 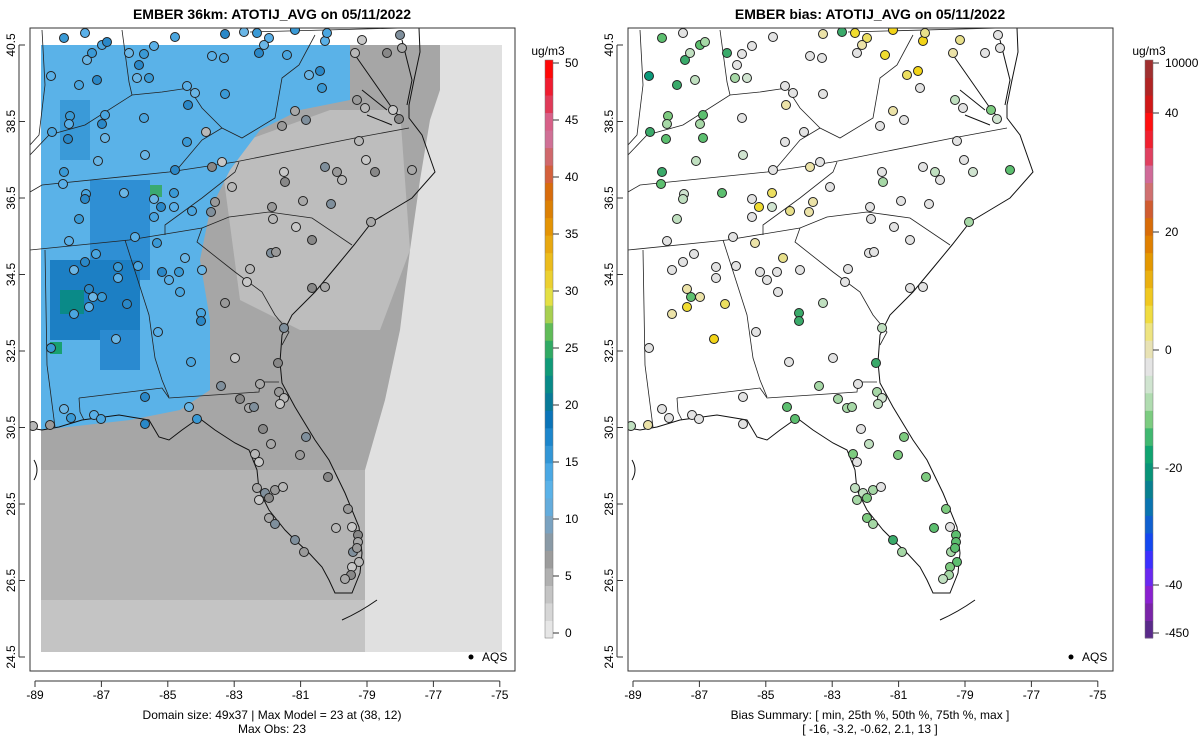 What do you see at coordinates (572, 120) in the screenshot?
I see `colorbar-tick-label: 45` at bounding box center [572, 120].